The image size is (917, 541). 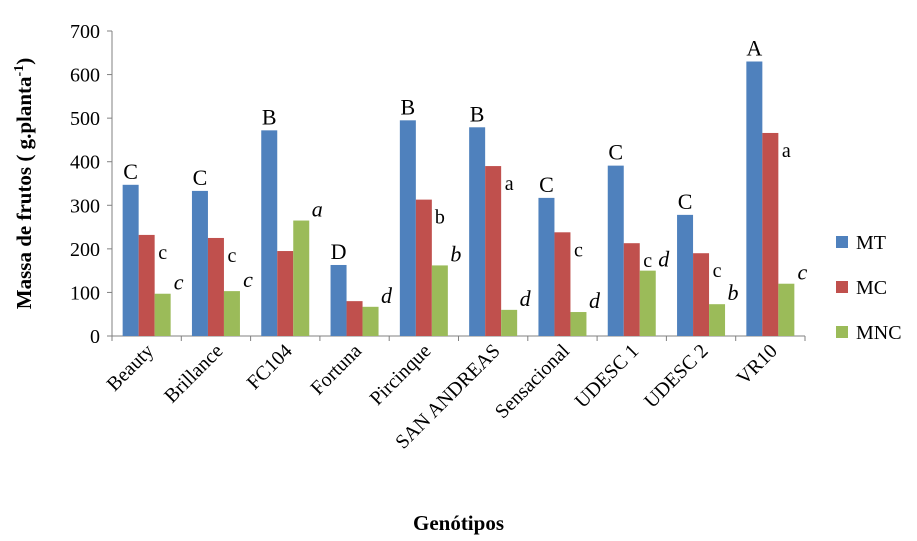 I want to click on significance-letter: A, so click(x=754, y=48).